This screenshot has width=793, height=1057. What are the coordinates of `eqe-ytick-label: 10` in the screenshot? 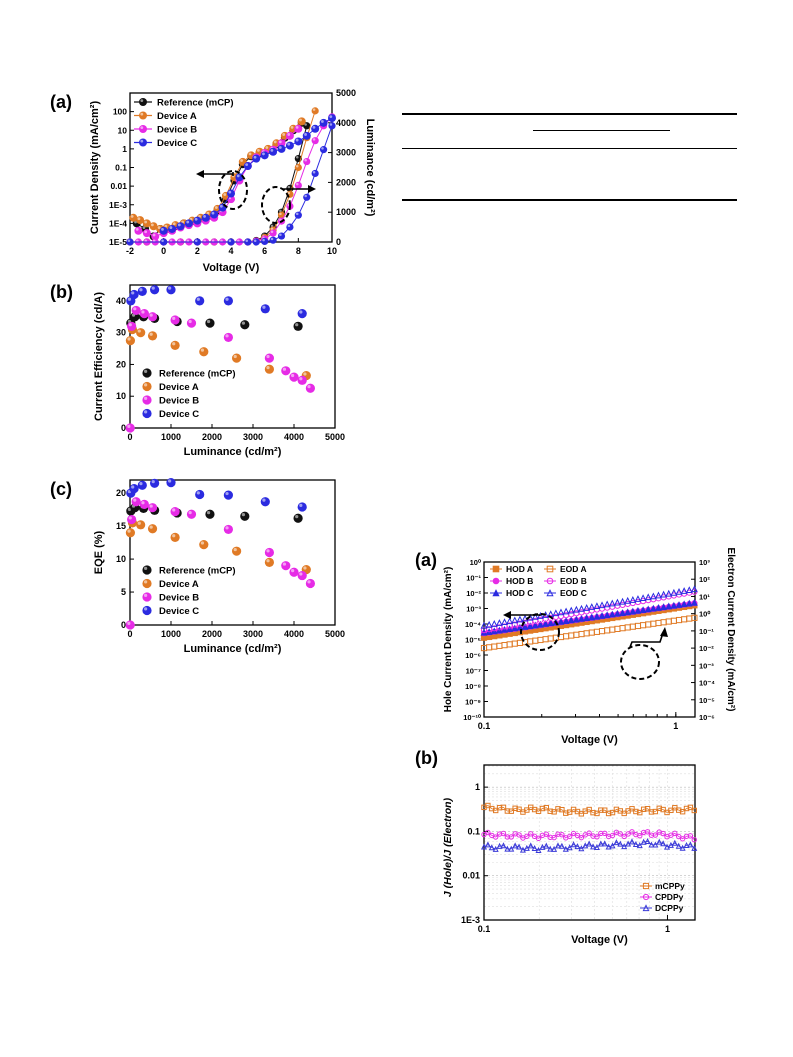 It's located at (121, 559).